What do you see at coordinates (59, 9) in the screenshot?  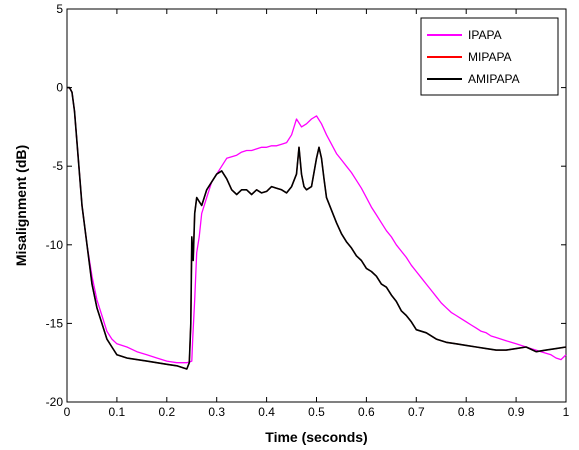 I see `y-tick-label: 5` at bounding box center [59, 9].